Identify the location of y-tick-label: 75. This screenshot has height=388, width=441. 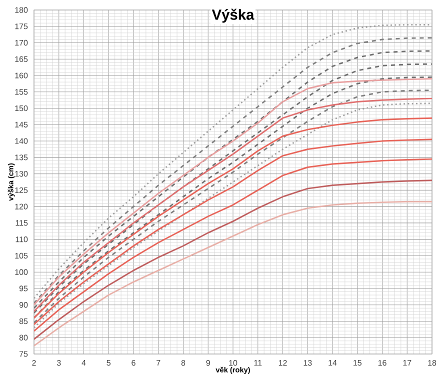
(23, 354).